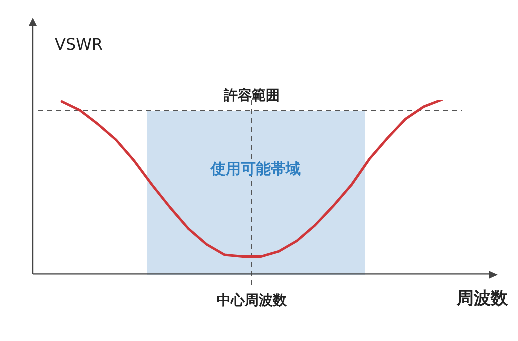  I want to click on annotation: 使用可能帯域, so click(255, 169).